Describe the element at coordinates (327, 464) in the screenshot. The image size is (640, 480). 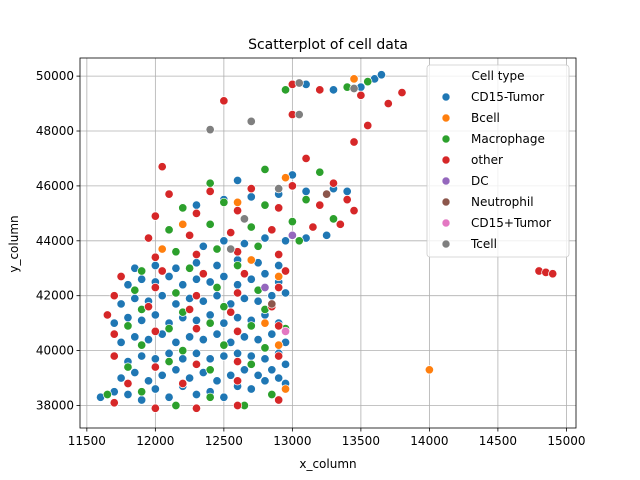
I see `x-axis-label: x_column` at that location.